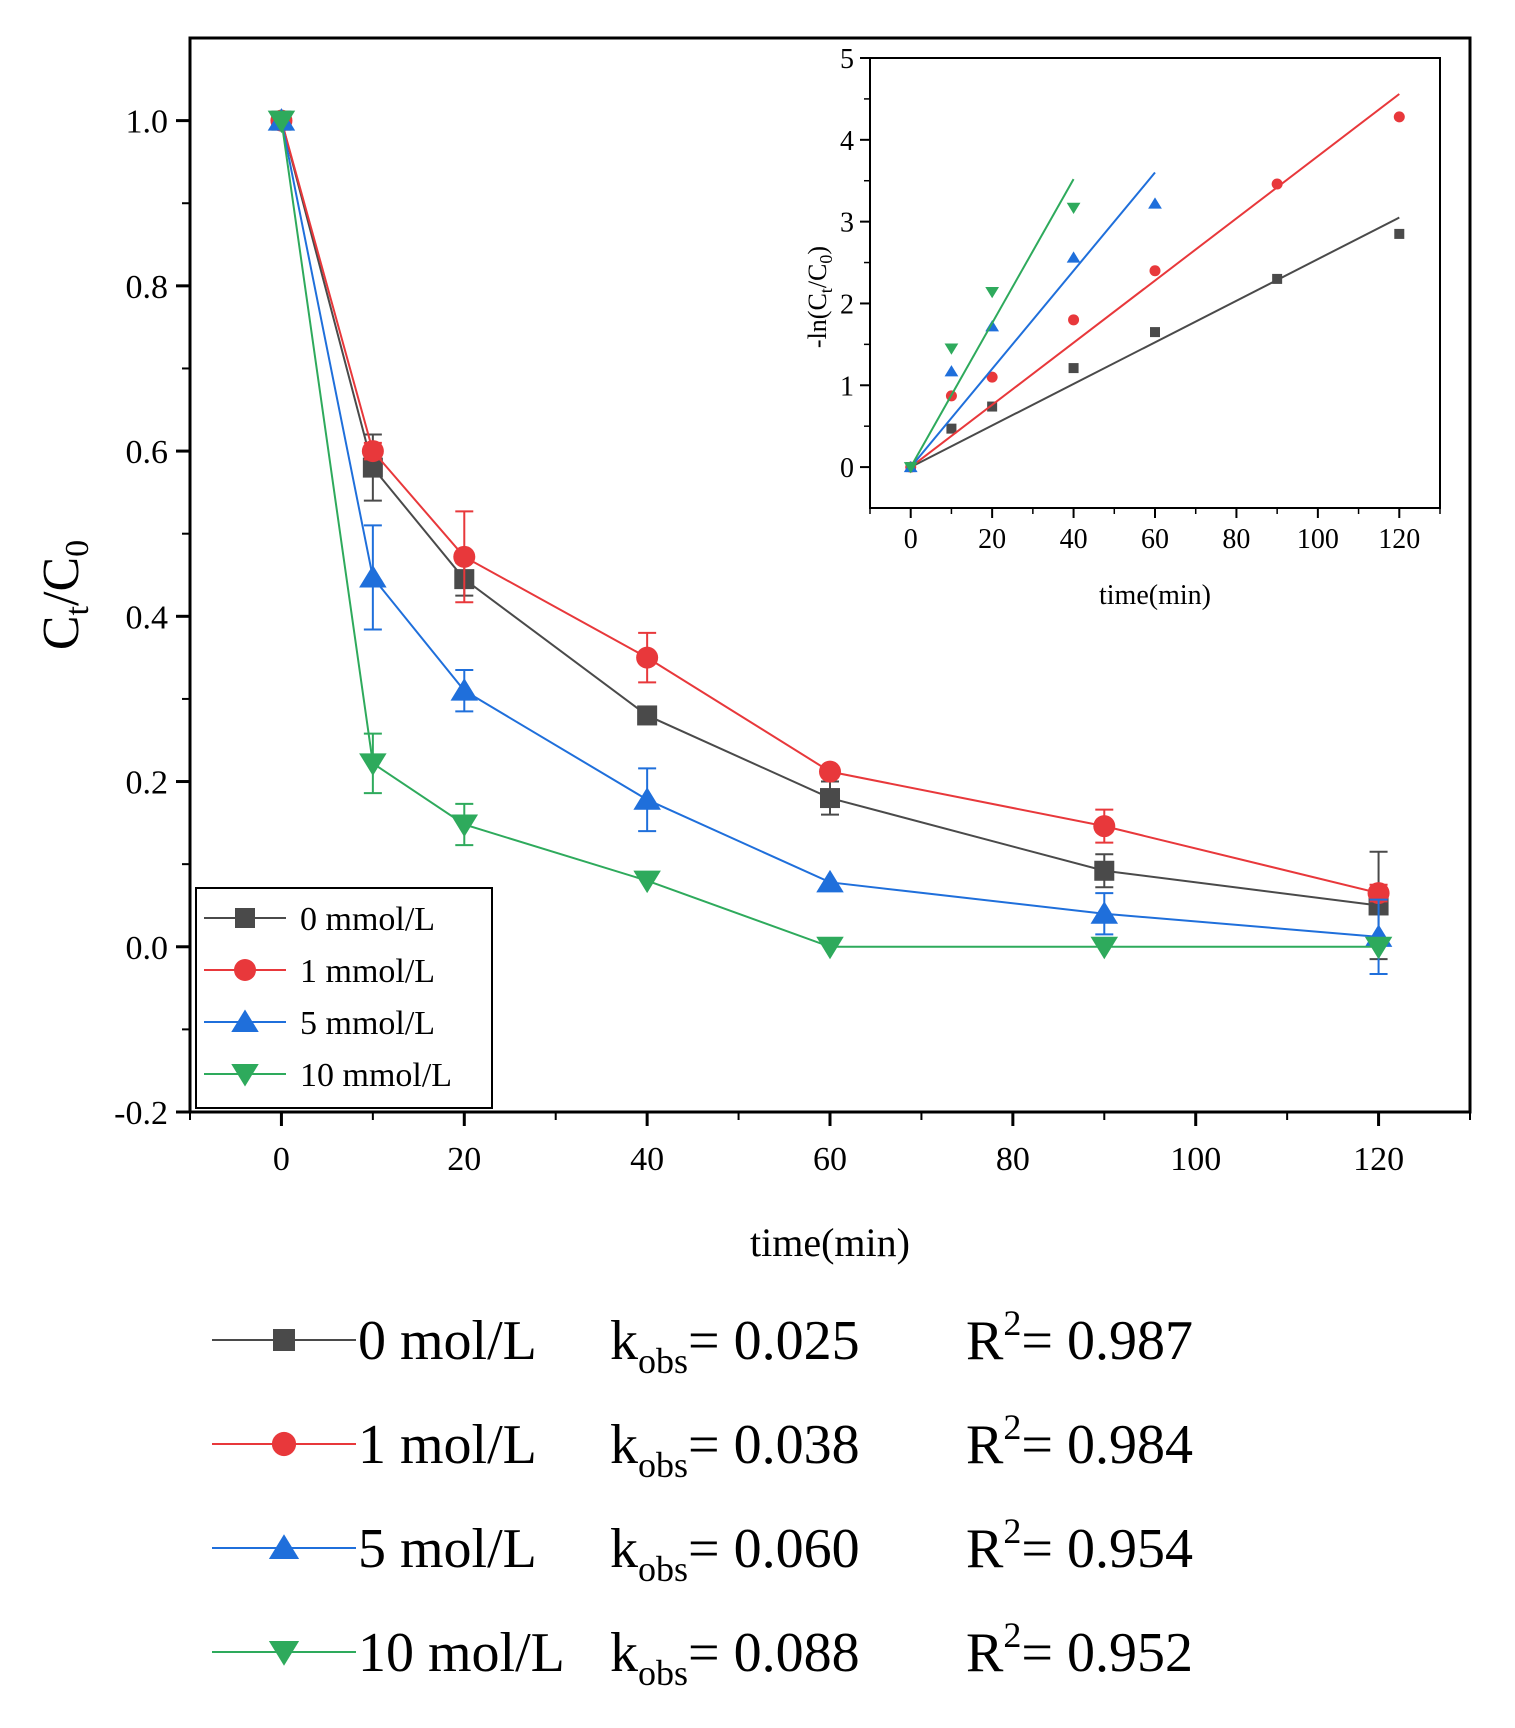  I want to click on main-y-axis-label: Ct/C0, so click(64, 595).